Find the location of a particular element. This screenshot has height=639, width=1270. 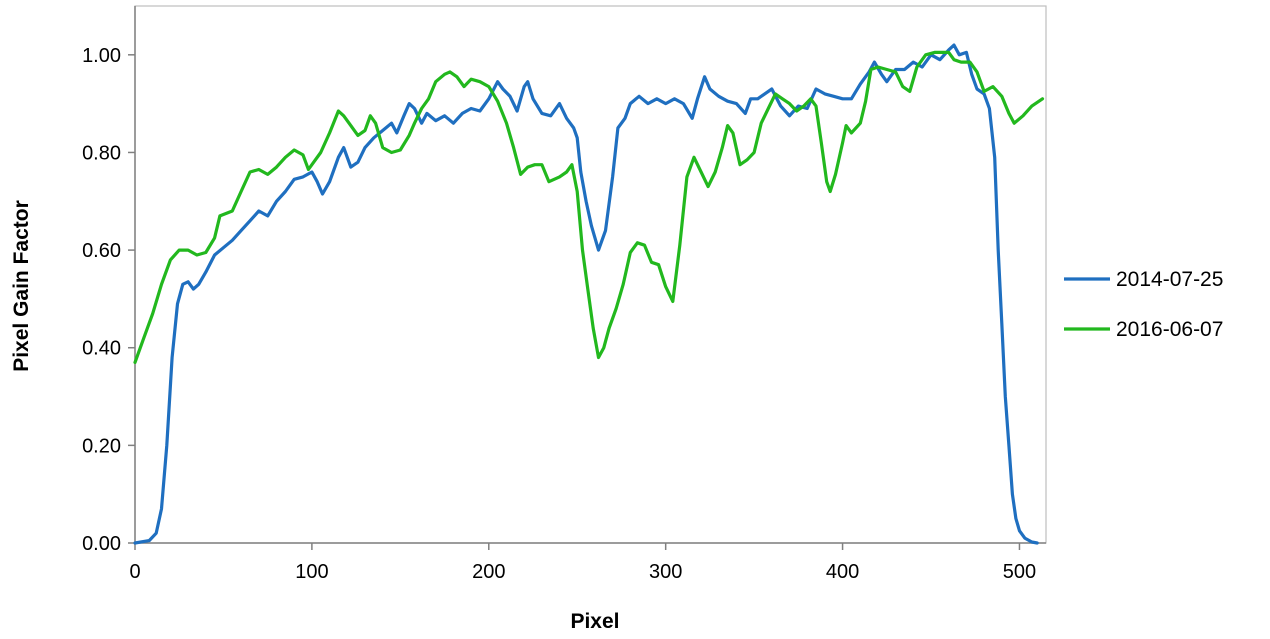

legend-label: 2016-06-07 is located at coordinates (1169, 329).